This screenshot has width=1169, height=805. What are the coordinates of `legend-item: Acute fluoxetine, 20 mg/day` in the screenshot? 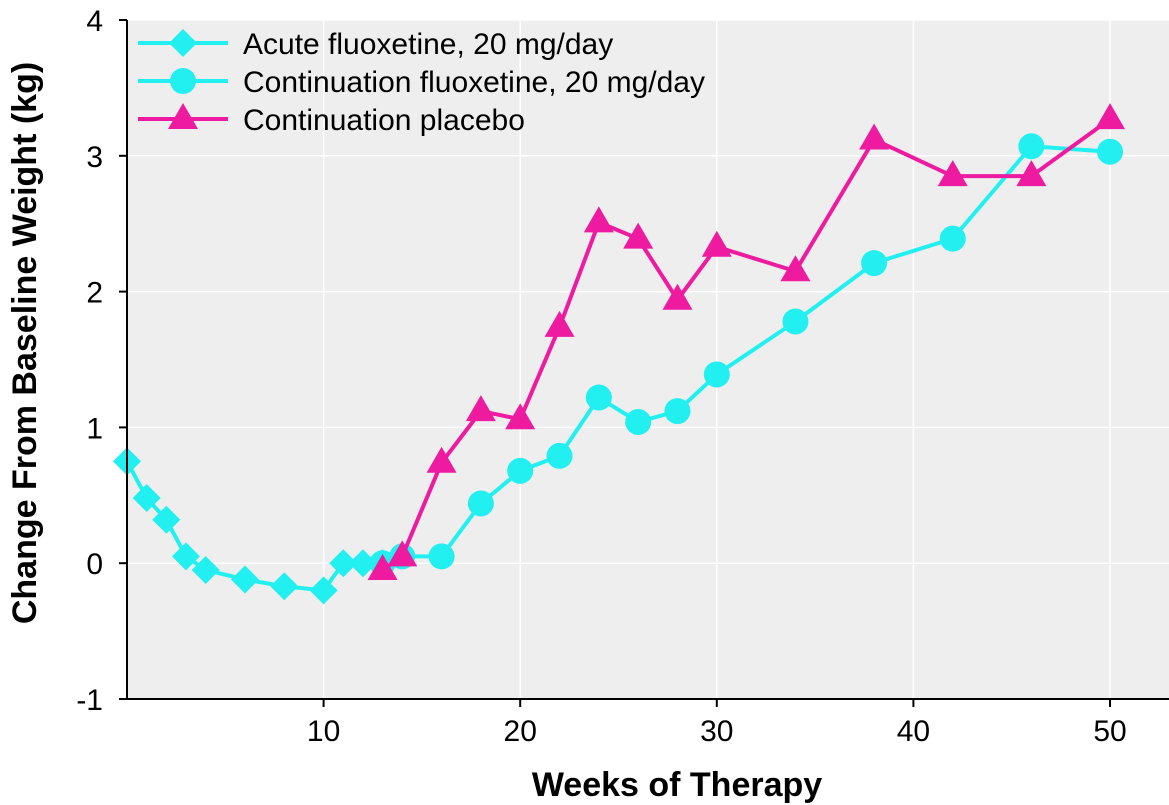 It's located at (375, 44).